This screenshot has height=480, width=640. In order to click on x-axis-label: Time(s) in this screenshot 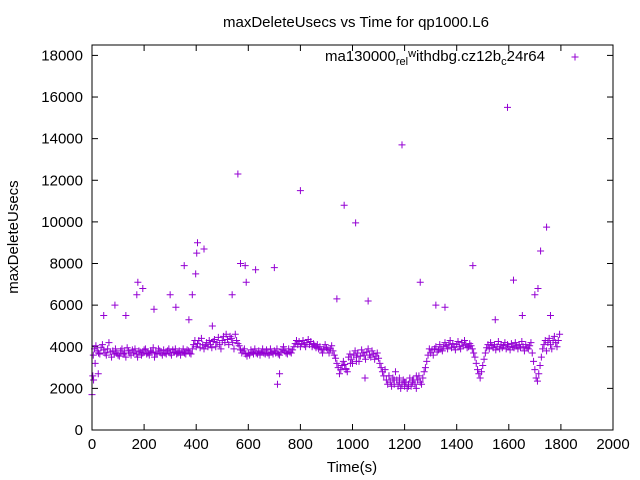, I will do `click(352, 467)`.